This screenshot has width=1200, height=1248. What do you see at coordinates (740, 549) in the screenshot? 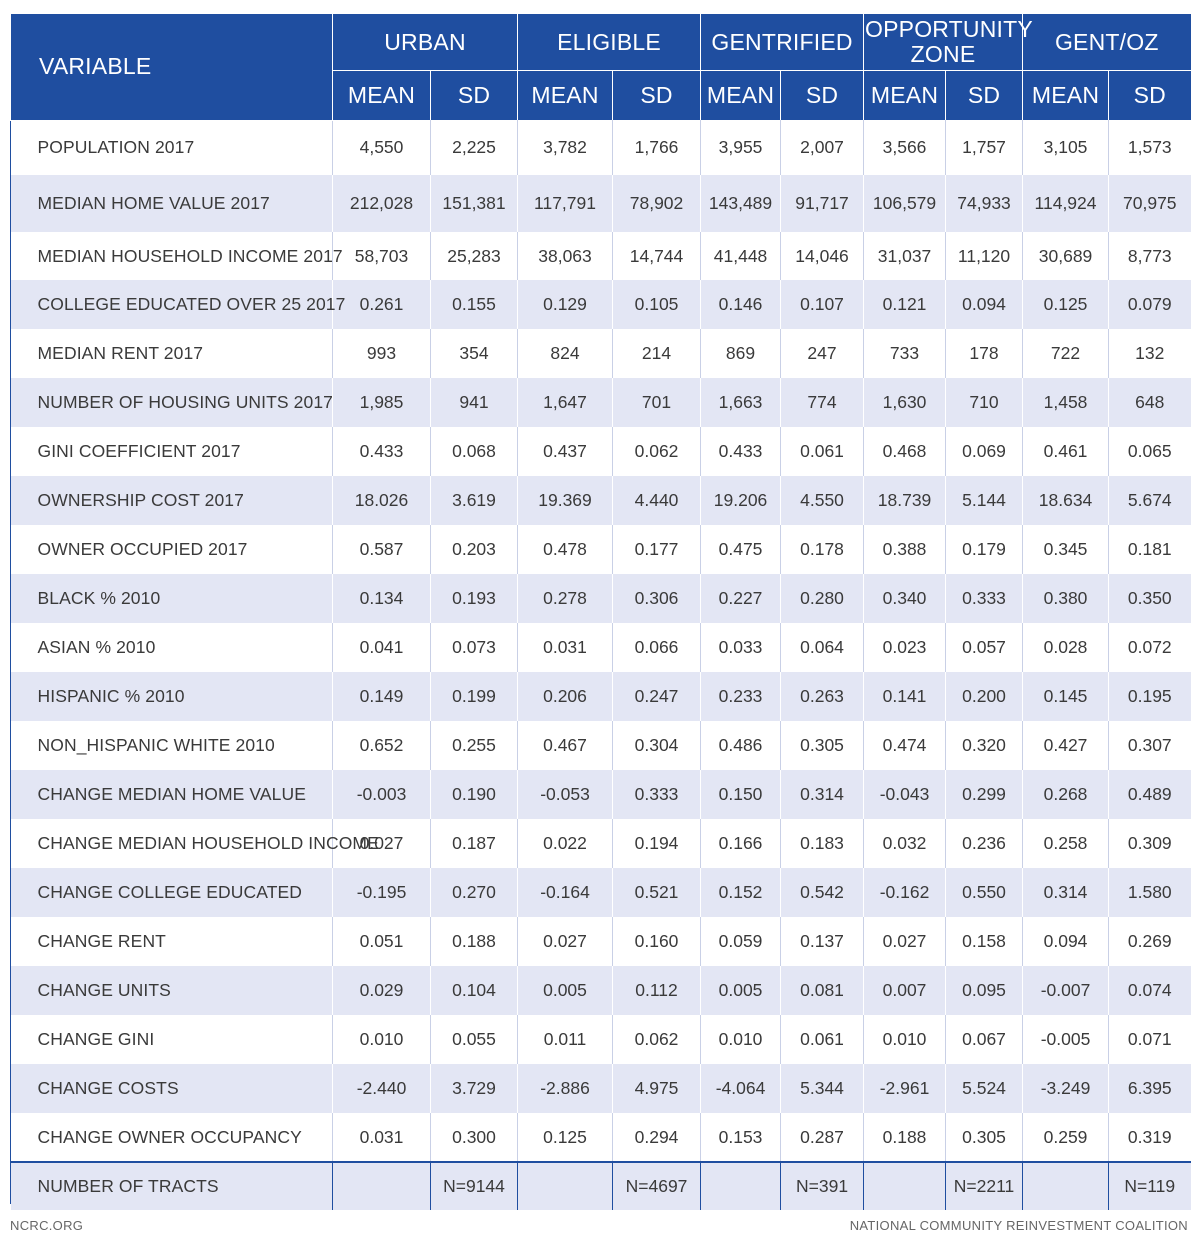
I see `mean-cell: 0.475` at bounding box center [740, 549].